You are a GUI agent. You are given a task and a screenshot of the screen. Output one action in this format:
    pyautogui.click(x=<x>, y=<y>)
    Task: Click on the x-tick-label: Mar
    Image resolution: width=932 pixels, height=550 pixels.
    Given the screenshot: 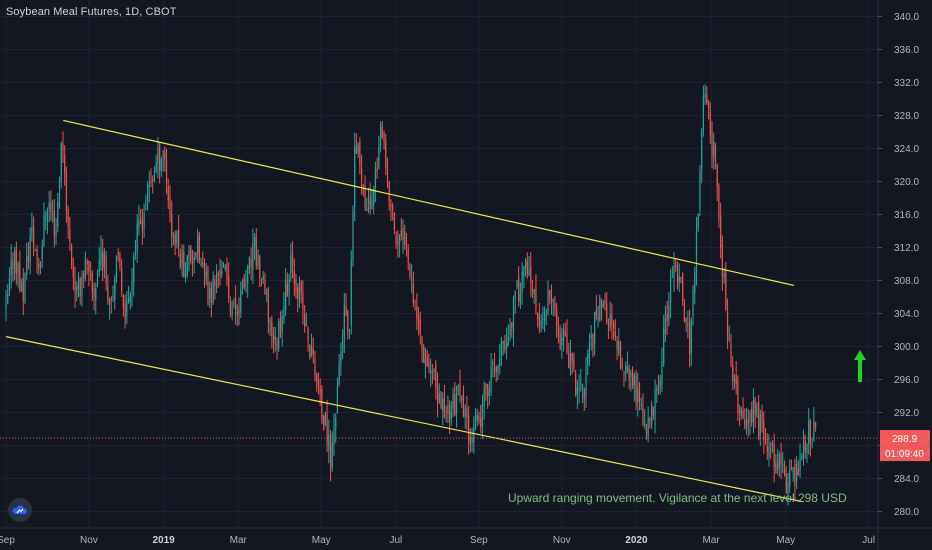 What is the action you would take?
    pyautogui.click(x=711, y=540)
    